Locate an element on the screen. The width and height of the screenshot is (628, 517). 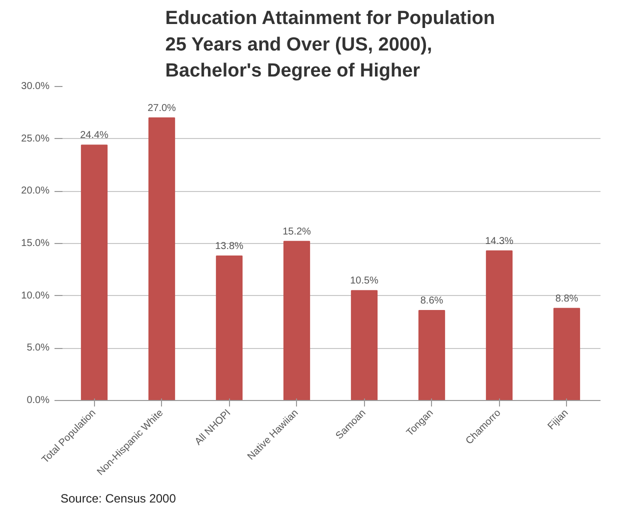
y-tick-label: 30.0% is located at coordinates (35, 86).